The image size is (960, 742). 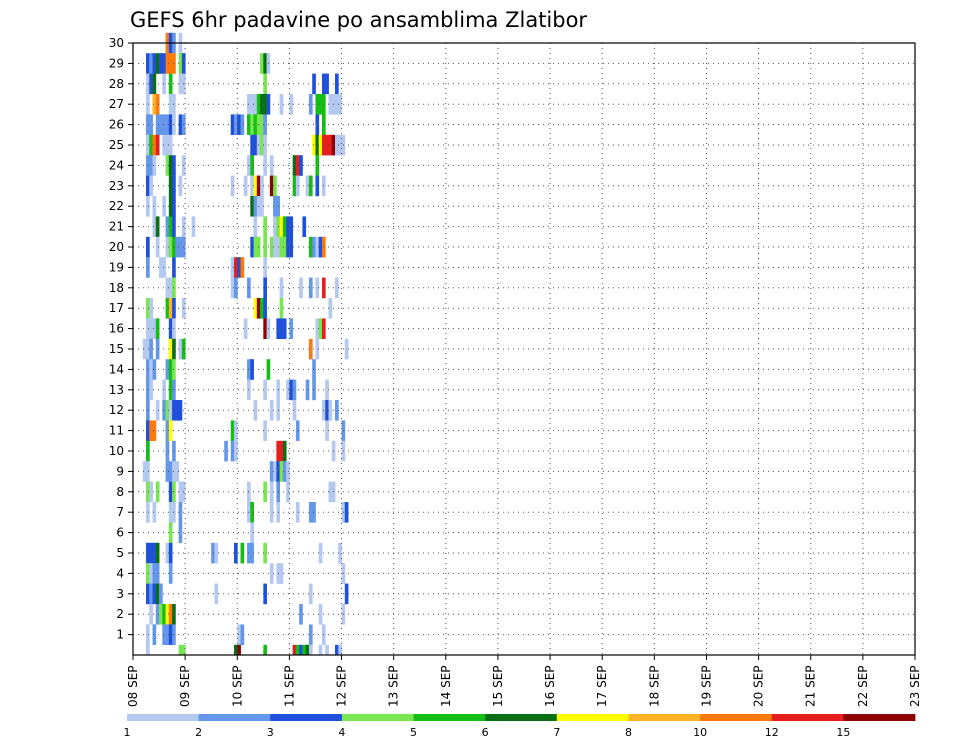 I want to click on x-tick-label: 13 SEP, so click(x=394, y=686).